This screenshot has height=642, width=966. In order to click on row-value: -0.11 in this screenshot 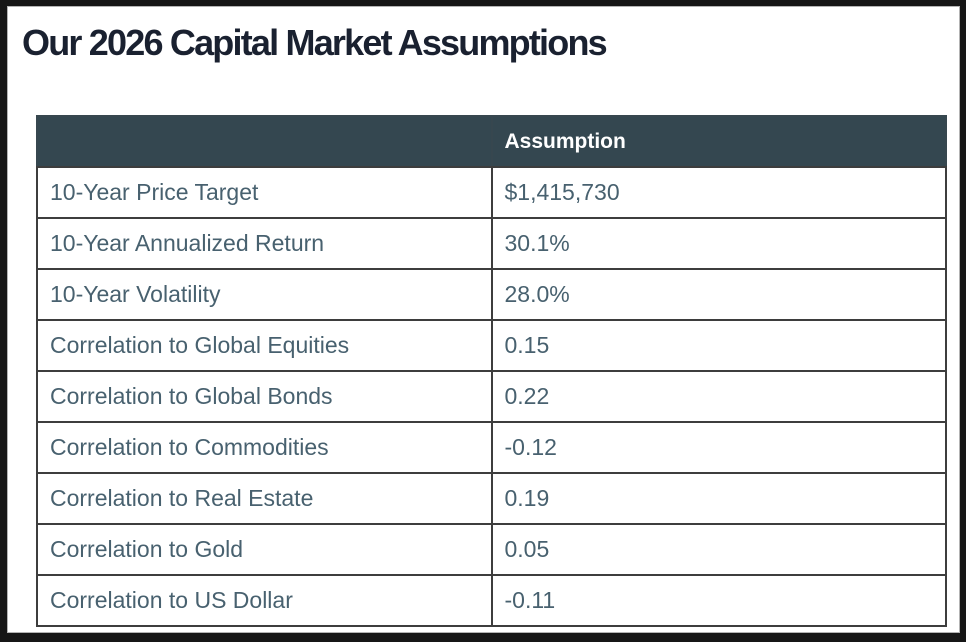, I will do `click(718, 600)`.